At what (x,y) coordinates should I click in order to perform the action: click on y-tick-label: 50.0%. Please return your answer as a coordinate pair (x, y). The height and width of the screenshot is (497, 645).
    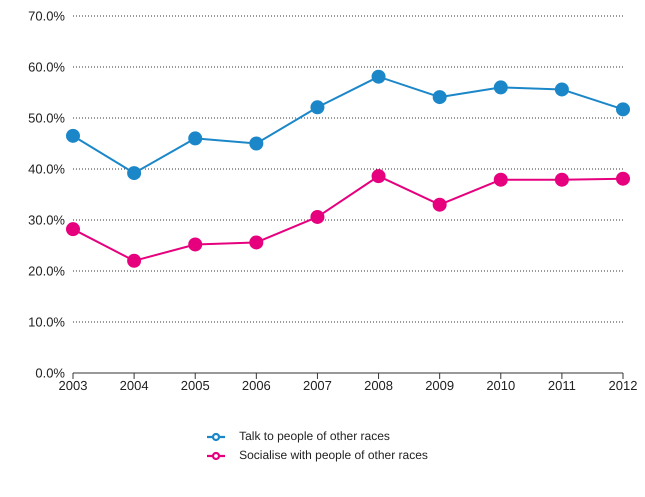
    Looking at the image, I should click on (47, 118).